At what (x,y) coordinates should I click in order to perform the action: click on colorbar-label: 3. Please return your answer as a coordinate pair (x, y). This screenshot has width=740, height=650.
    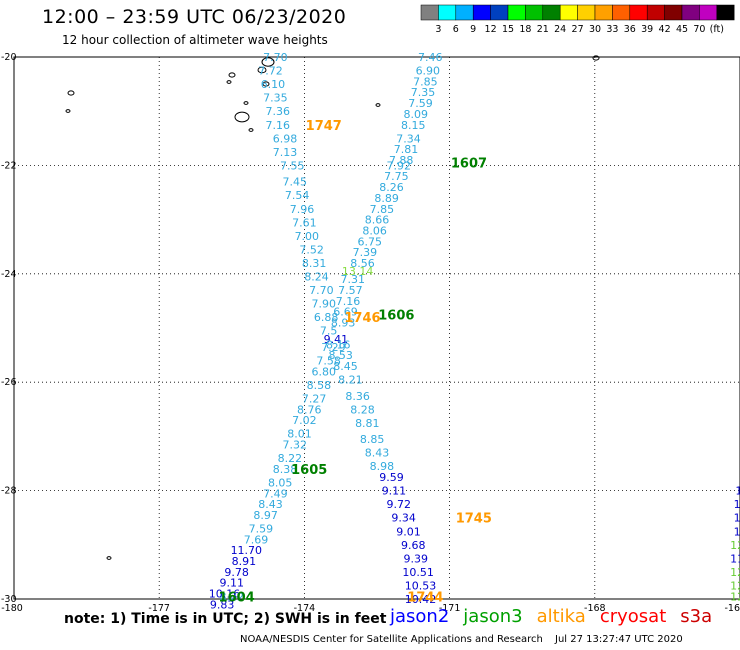
    Looking at the image, I should click on (438, 29).